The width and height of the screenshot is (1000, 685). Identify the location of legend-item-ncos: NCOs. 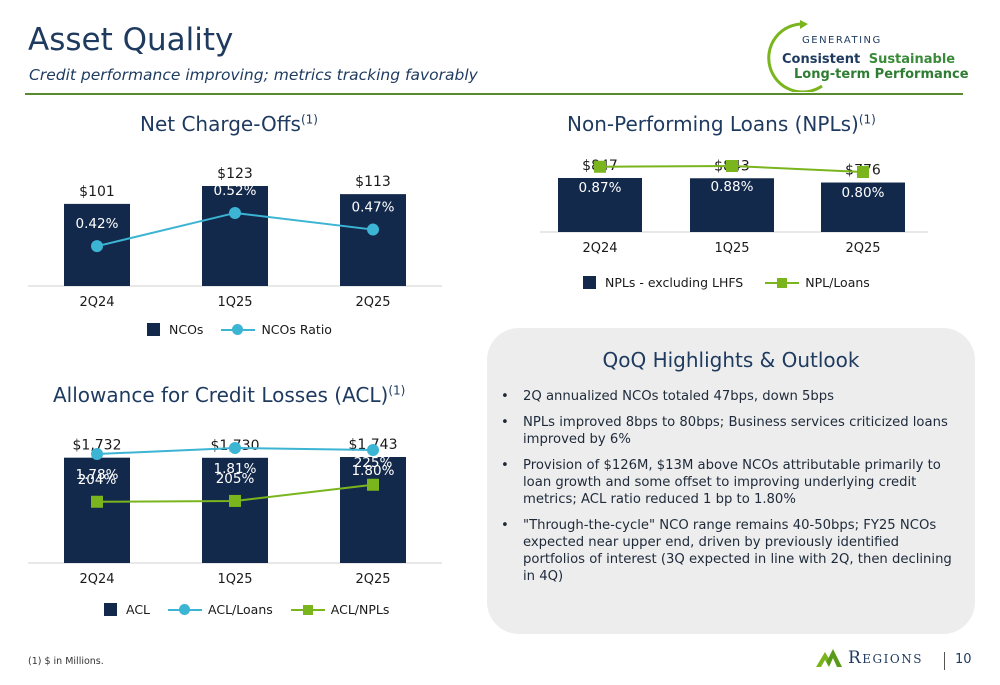
(175, 329).